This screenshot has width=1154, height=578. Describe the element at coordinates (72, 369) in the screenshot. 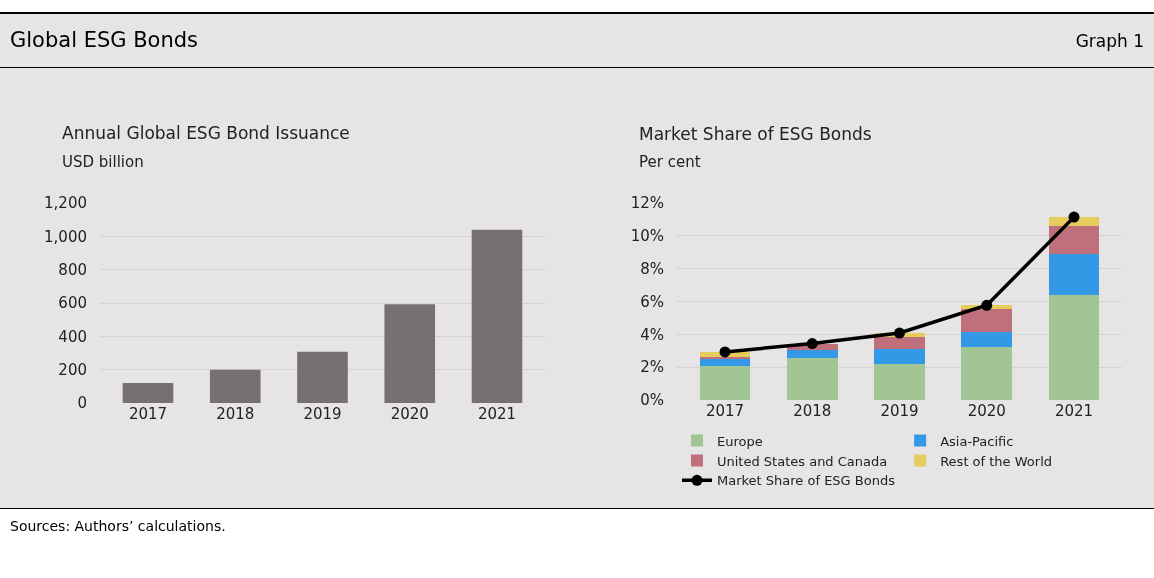

I see `y-tick-label: 200` at that location.